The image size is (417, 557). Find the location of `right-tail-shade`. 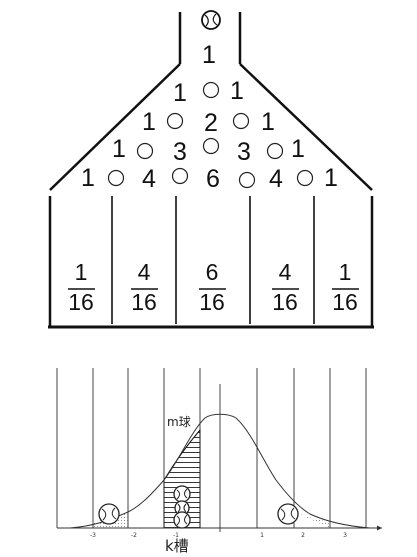

right-tail-shade is located at coordinates (312, 520).